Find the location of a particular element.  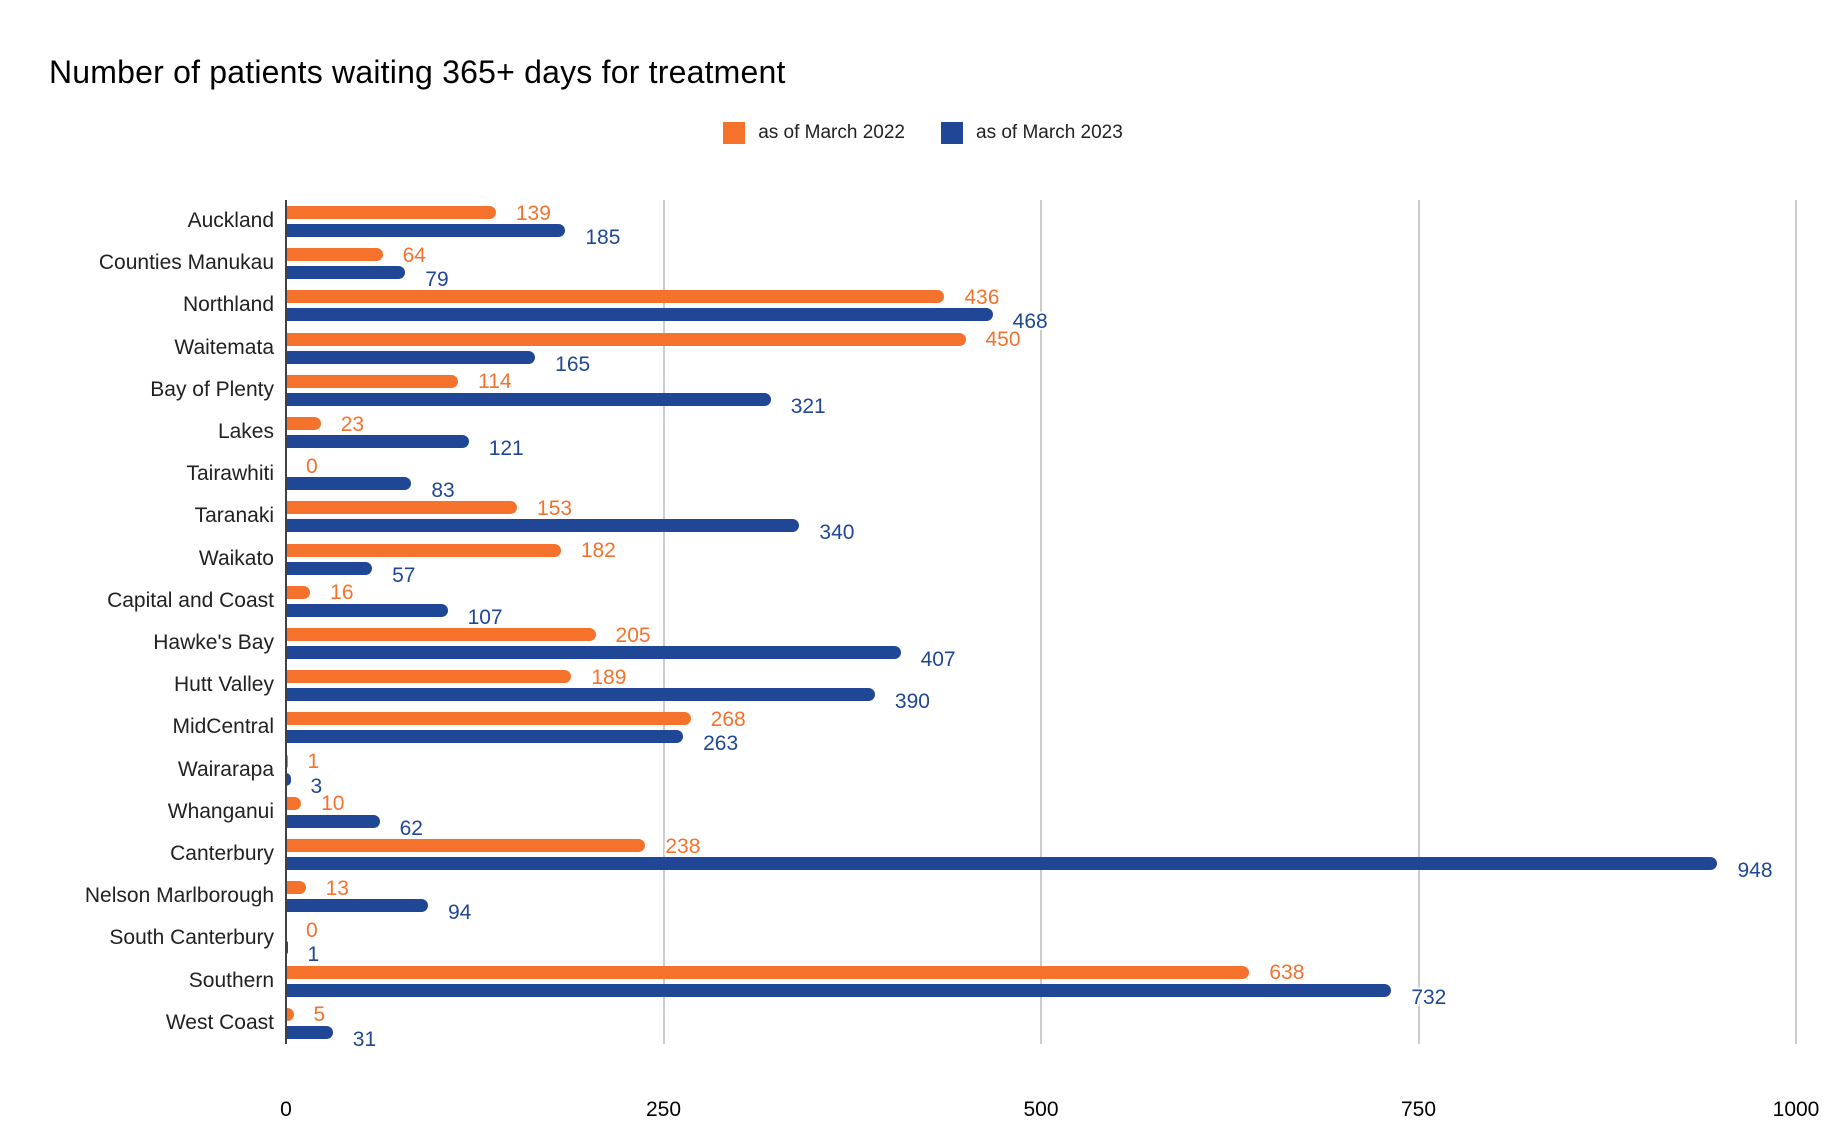

category-label: Waikato is located at coordinates (236, 558).